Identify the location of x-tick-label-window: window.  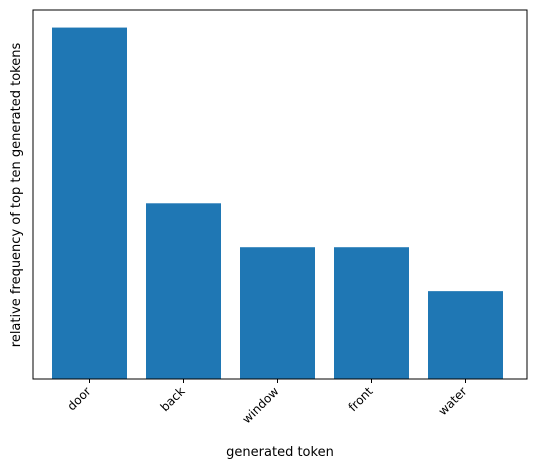
(261, 405).